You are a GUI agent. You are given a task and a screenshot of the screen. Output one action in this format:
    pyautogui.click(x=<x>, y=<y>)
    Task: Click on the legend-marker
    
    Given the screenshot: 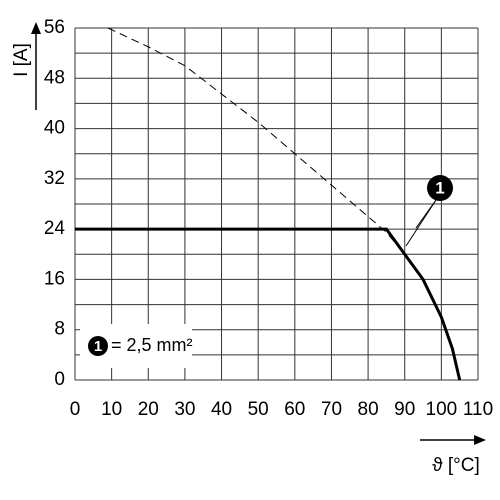 What is the action you would take?
    pyautogui.click(x=98, y=346)
    